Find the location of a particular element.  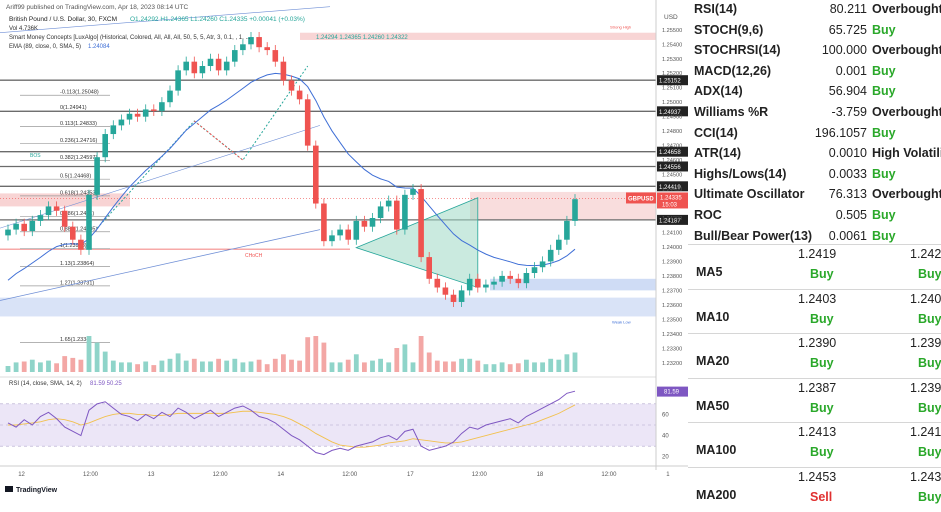

smc-values: 1.24294 1.24365 1.24260 1.24322 is located at coordinates (362, 38).